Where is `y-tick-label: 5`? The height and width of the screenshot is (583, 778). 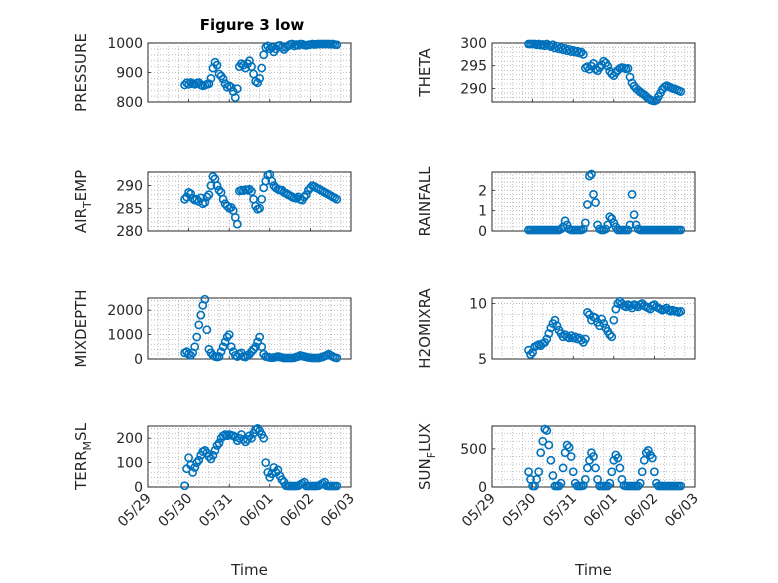
y-tick-label: 5 is located at coordinates (482, 360).